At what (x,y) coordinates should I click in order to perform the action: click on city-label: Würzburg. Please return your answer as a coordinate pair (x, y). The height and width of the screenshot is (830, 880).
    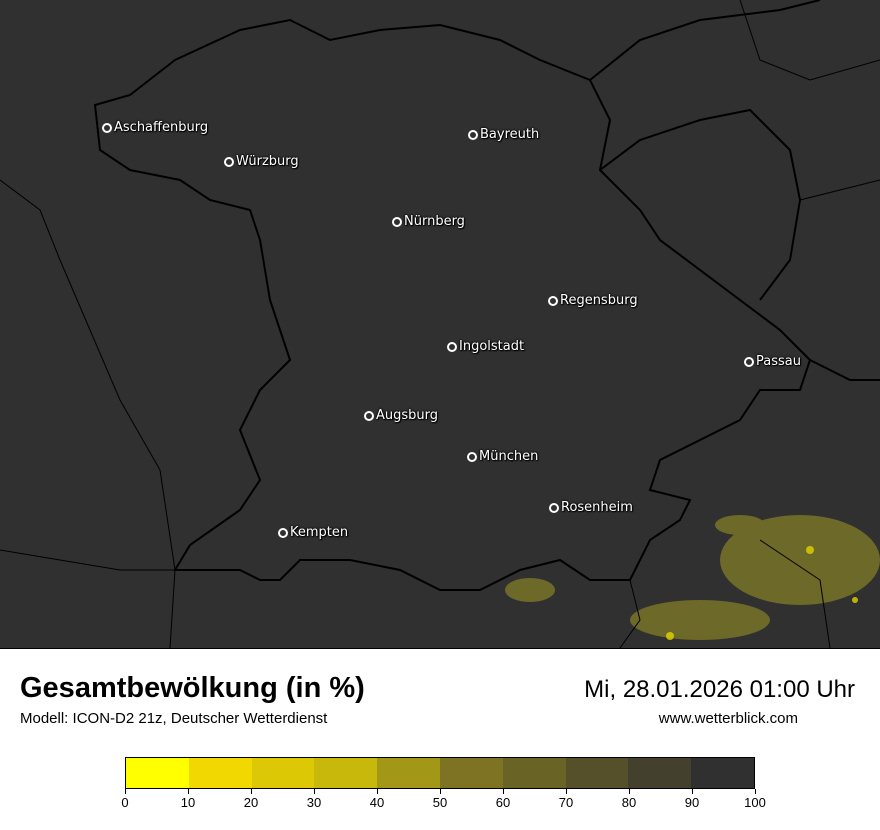
    Looking at the image, I should click on (267, 161).